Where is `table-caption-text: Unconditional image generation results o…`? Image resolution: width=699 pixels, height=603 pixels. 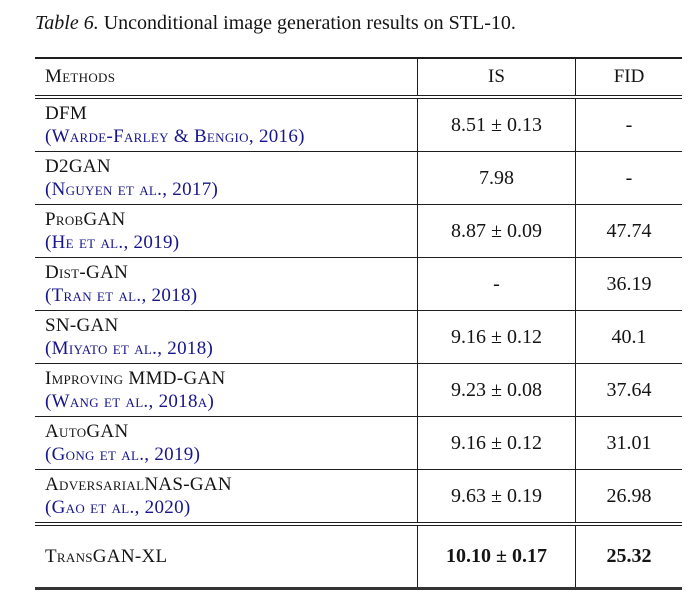 table-caption-text: Unconditional image generation results o… is located at coordinates (309, 23).